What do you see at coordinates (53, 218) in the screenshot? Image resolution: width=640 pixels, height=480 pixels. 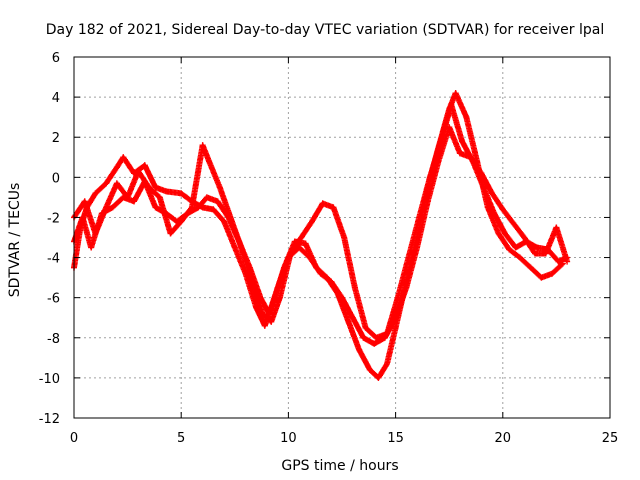 I see `y-tick-label: -2` at bounding box center [53, 218].